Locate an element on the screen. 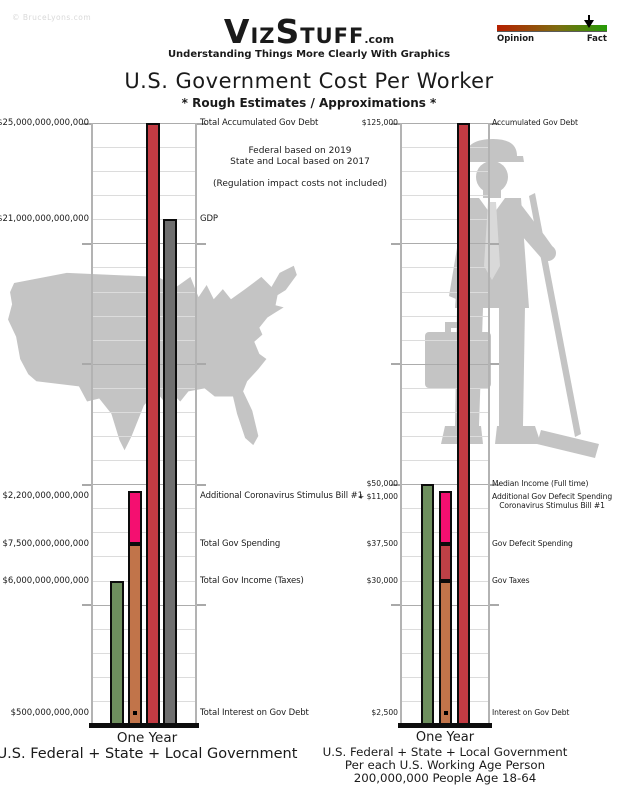  series-label-line: Median Income (Full time) is located at coordinates (540, 484).